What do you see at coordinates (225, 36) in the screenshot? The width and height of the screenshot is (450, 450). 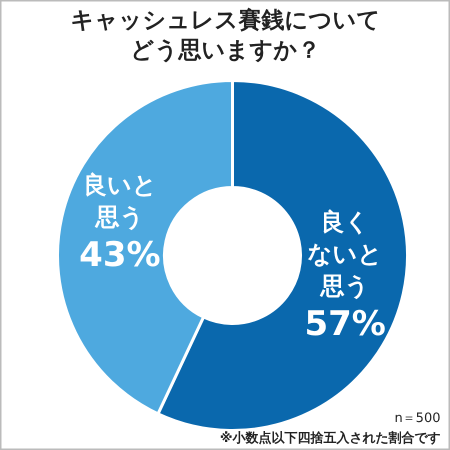 I see `chart-title: キャッシュレス賽銭についてどう思いますか？` at bounding box center [225, 36].